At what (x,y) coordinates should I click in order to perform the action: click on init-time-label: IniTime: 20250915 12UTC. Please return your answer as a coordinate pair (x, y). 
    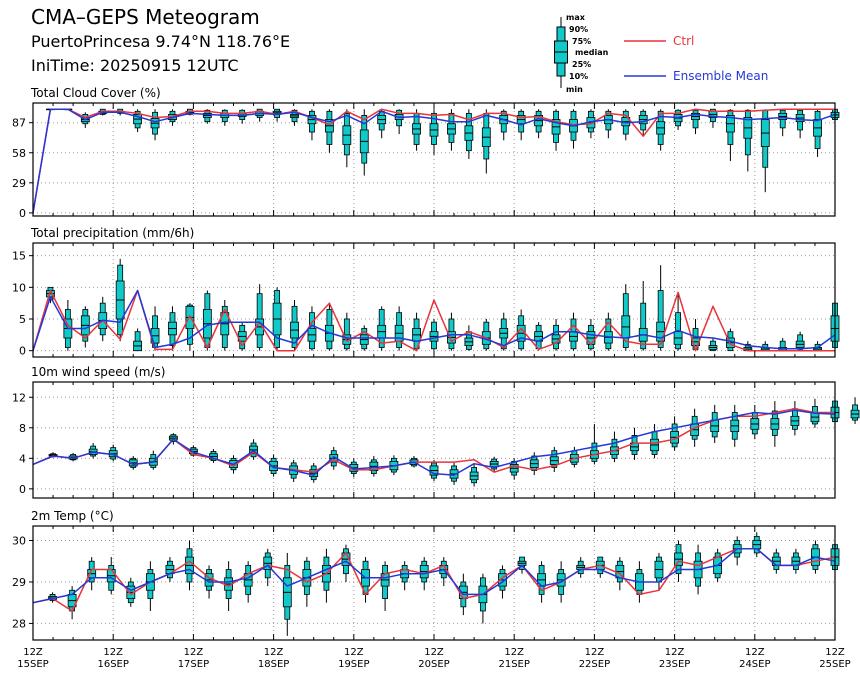
    Looking at the image, I should click on (135, 65).